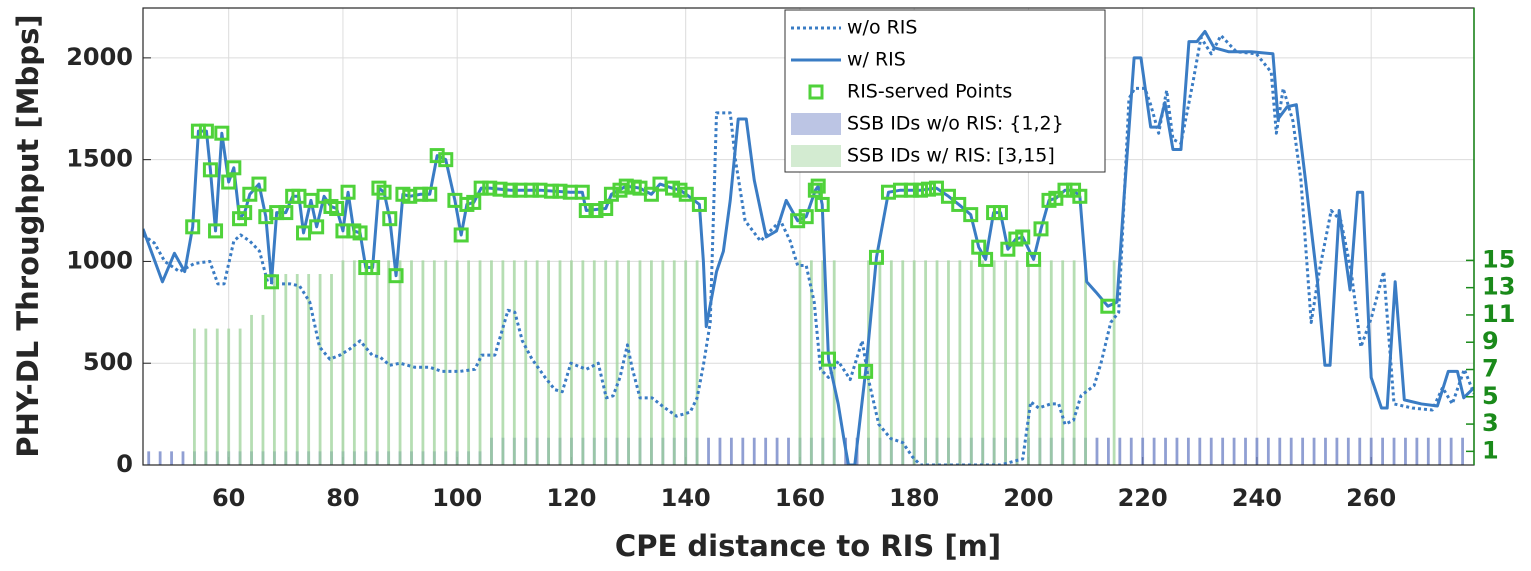 The height and width of the screenshot is (571, 1531). Describe the element at coordinates (686, 498) in the screenshot. I see `x-tick-label: 140` at that location.